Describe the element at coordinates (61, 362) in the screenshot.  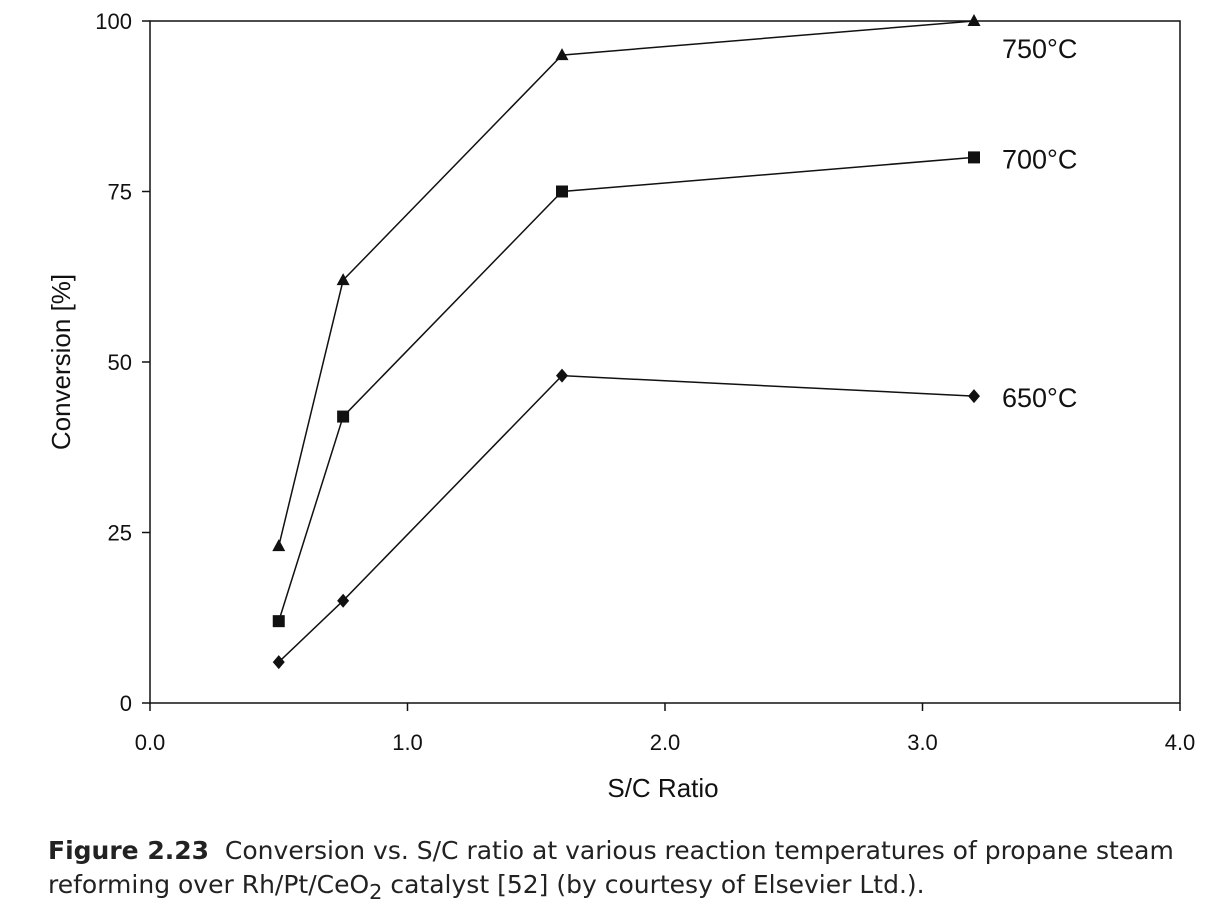
I see `y-axis-title: Conversion [%]` at that location.